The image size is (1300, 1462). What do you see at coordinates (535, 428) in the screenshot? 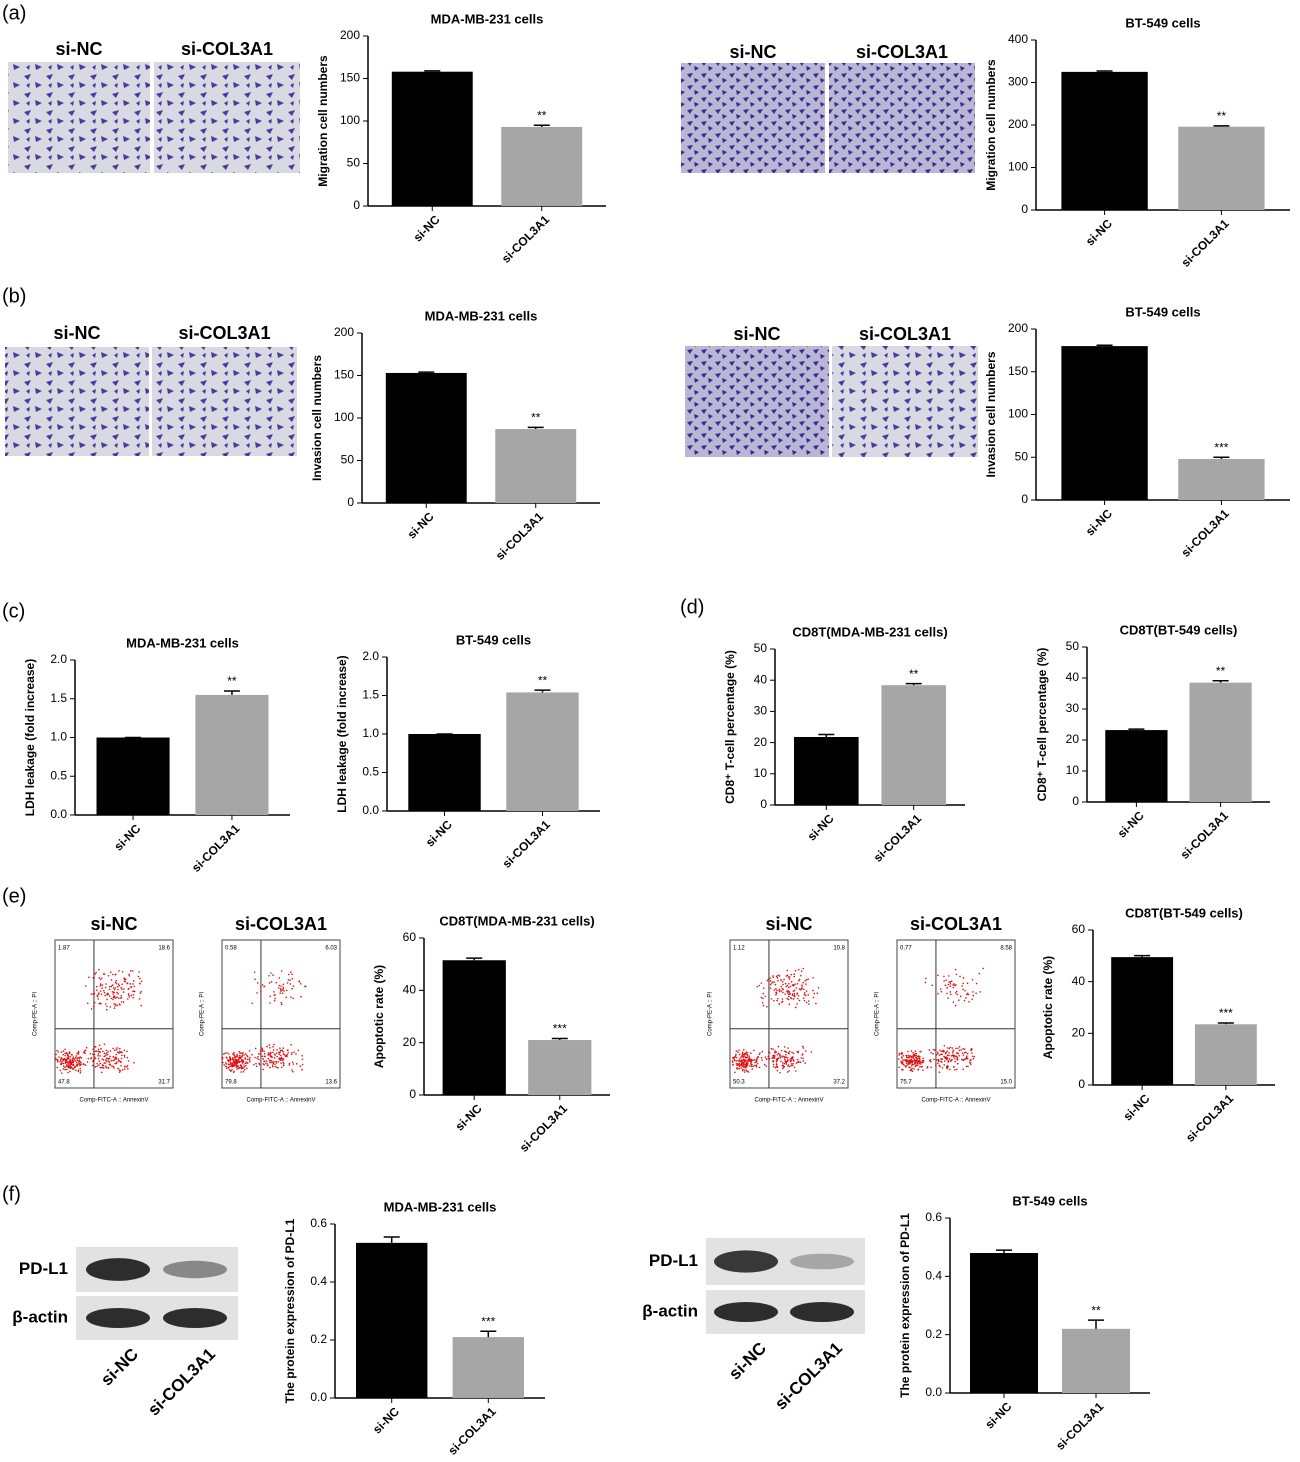
I see `error-bar` at bounding box center [535, 428].